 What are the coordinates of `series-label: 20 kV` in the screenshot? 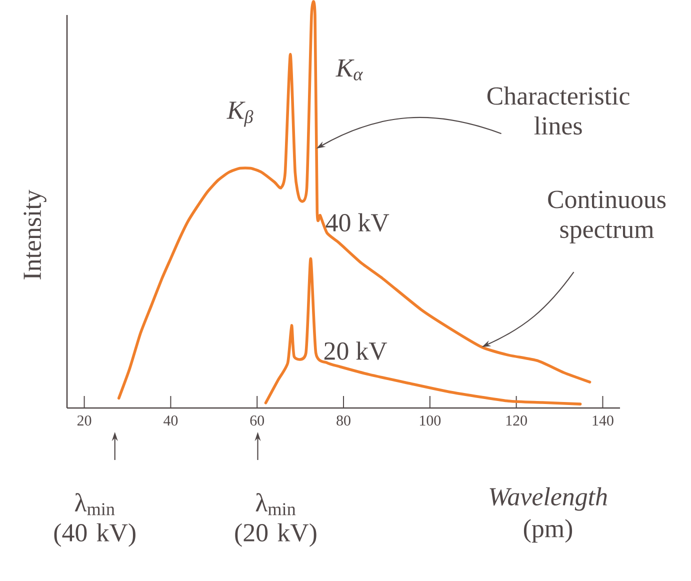 It's located at (356, 351).